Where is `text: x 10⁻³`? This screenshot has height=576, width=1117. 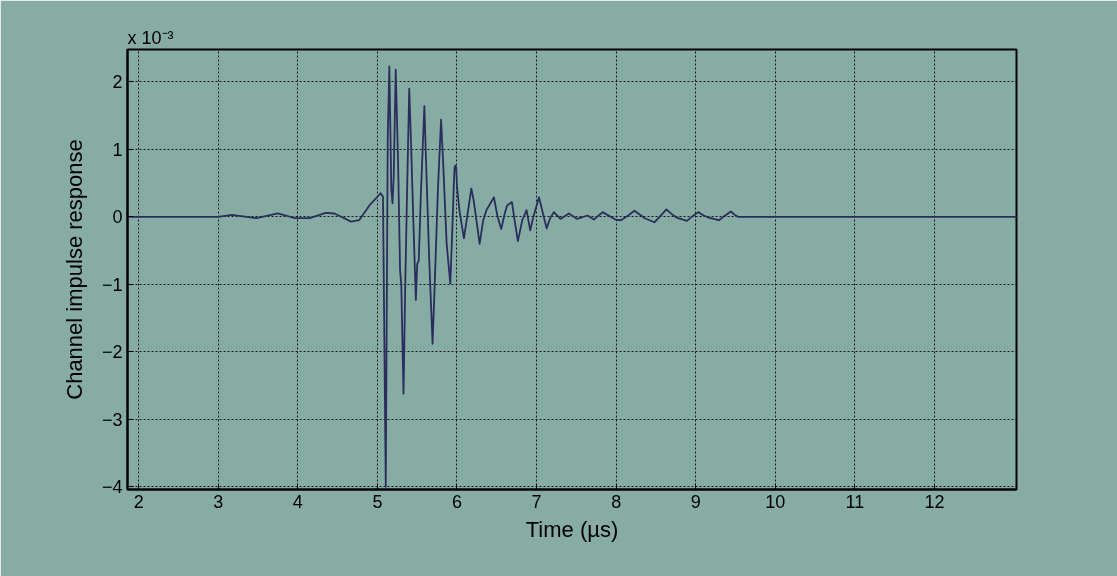 text: x 10⁻³ is located at coordinates (150, 37).